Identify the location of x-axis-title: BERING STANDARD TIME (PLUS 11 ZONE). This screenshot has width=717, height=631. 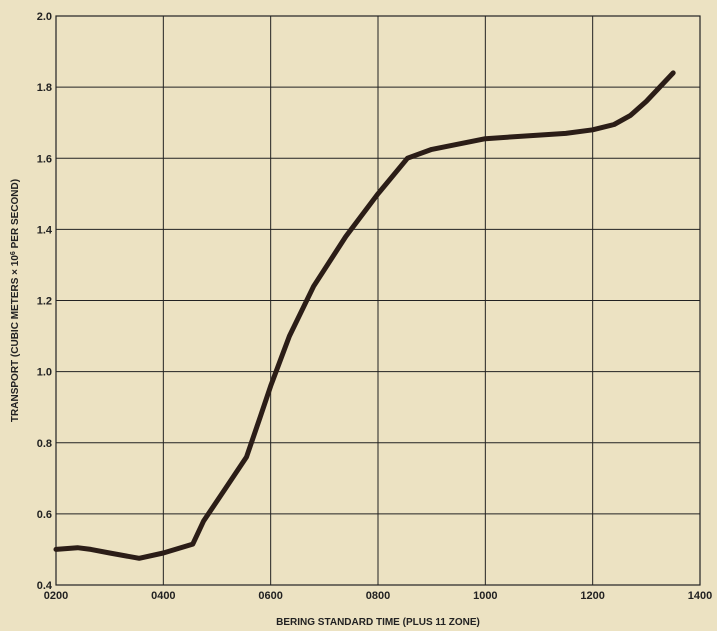
(378, 622).